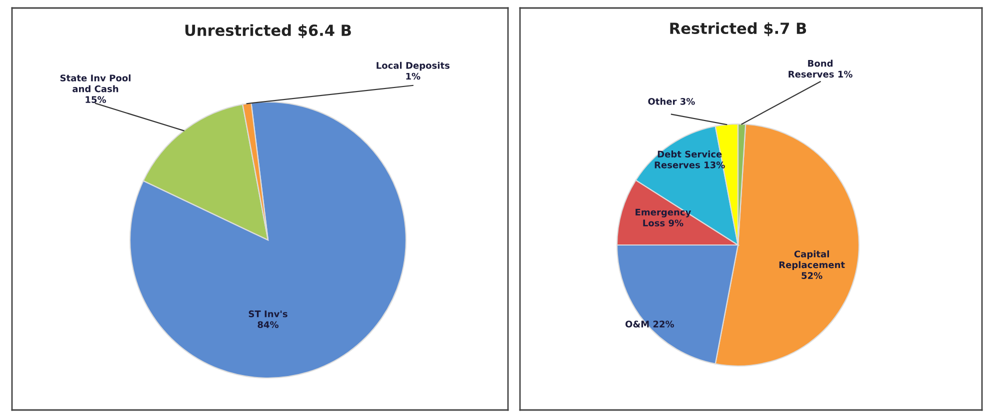 The image size is (996, 420). Describe the element at coordinates (812, 260) in the screenshot. I see `slice-label: Capital Replacement` at that location.